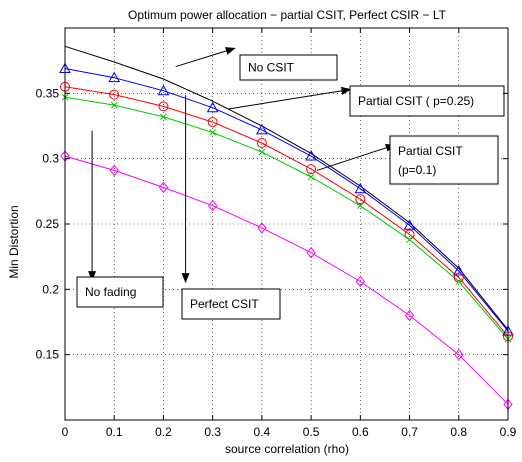 The image size is (522, 462). Describe the element at coordinates (430, 151) in the screenshot. I see `annotation-label: Partial CSIT` at that location.